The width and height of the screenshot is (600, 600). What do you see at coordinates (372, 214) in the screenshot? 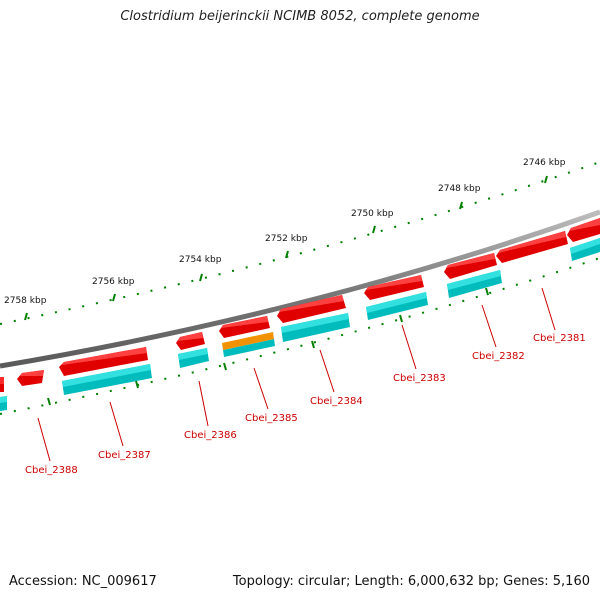
I see `kbp-label-2750: 2750 kbp` at bounding box center [372, 214].